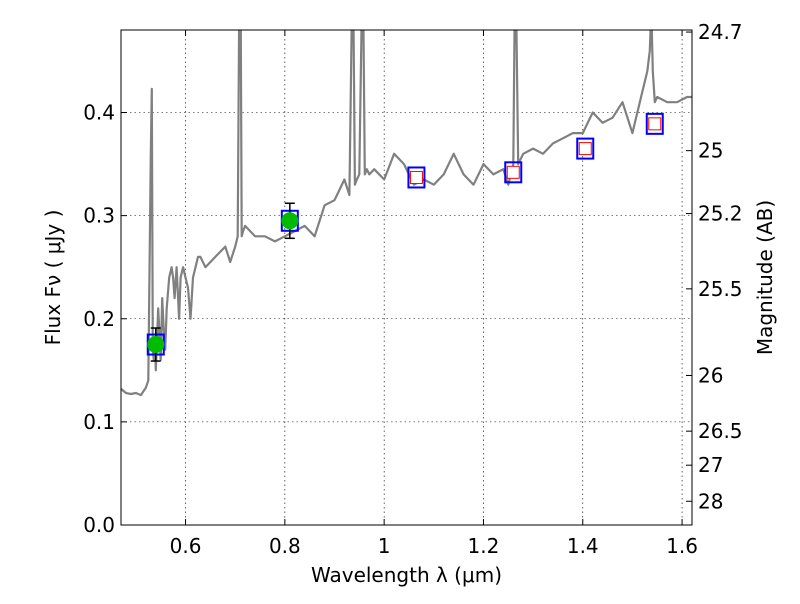  Describe the element at coordinates (710, 375) in the screenshot. I see `y2-tick-label: 26` at that location.